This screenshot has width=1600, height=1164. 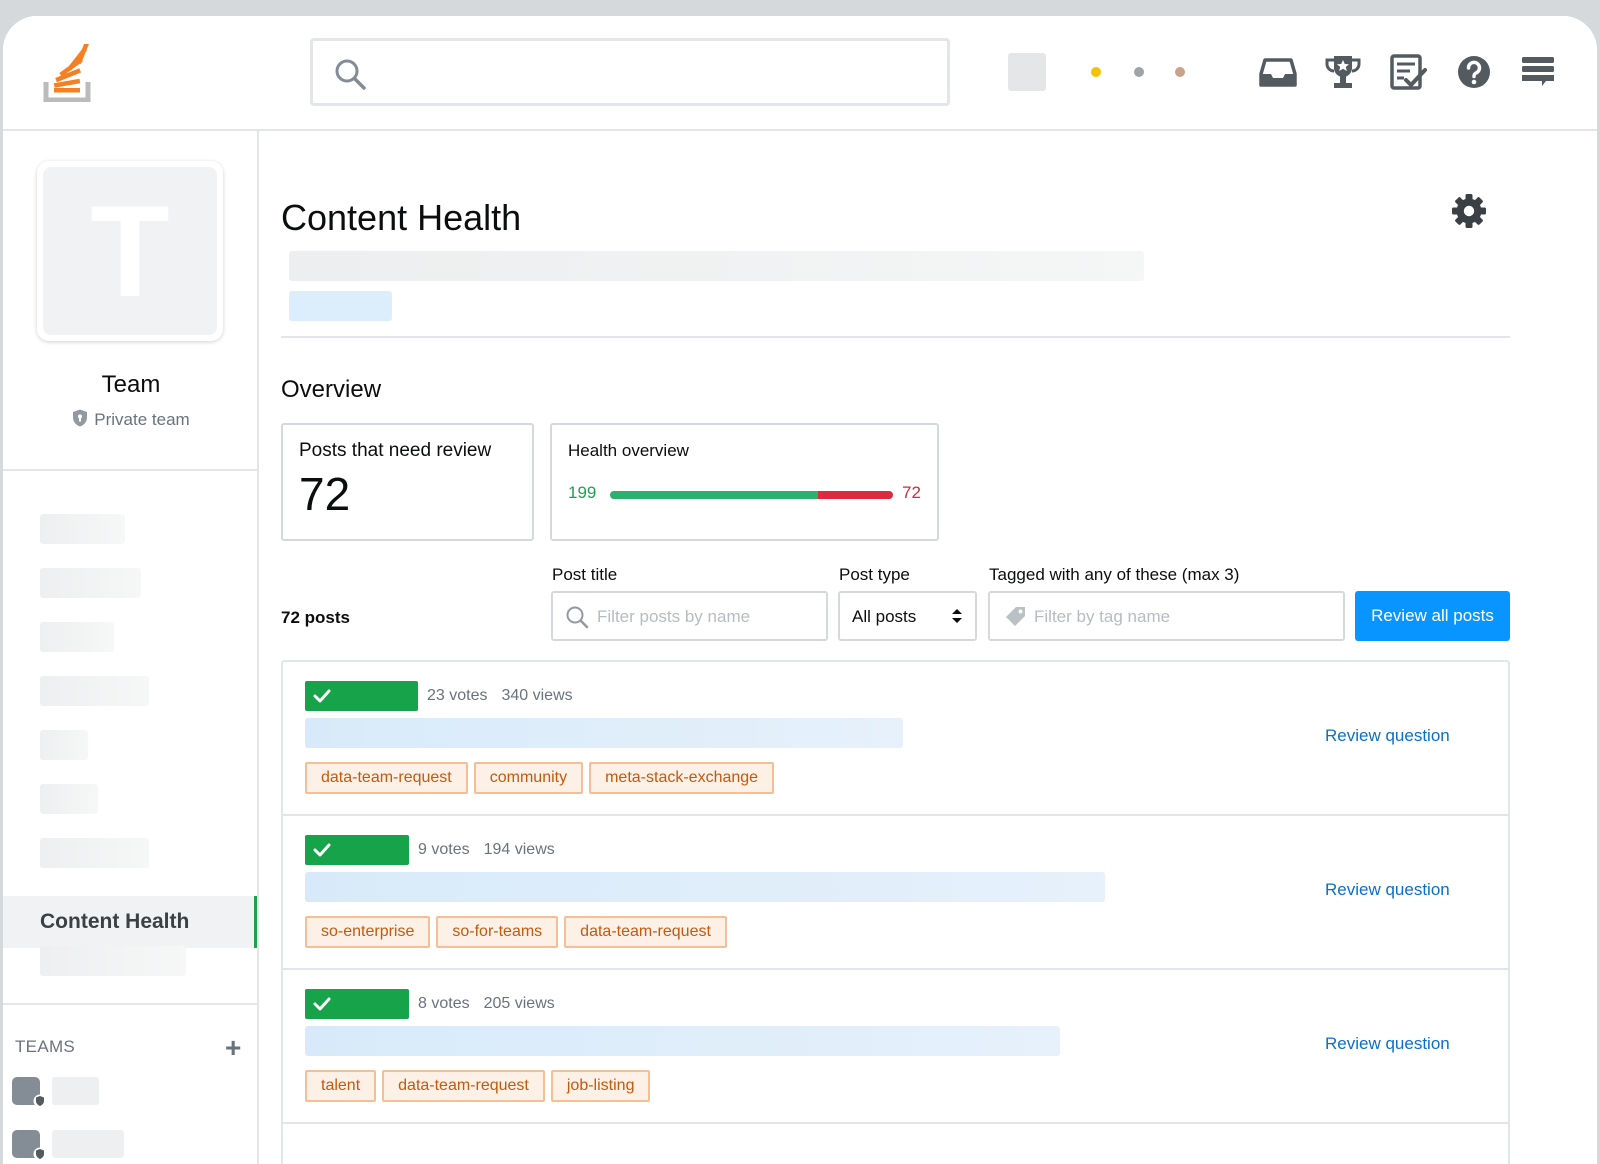 What do you see at coordinates (1139, 72) in the screenshot?
I see `silver-badge-dot` at bounding box center [1139, 72].